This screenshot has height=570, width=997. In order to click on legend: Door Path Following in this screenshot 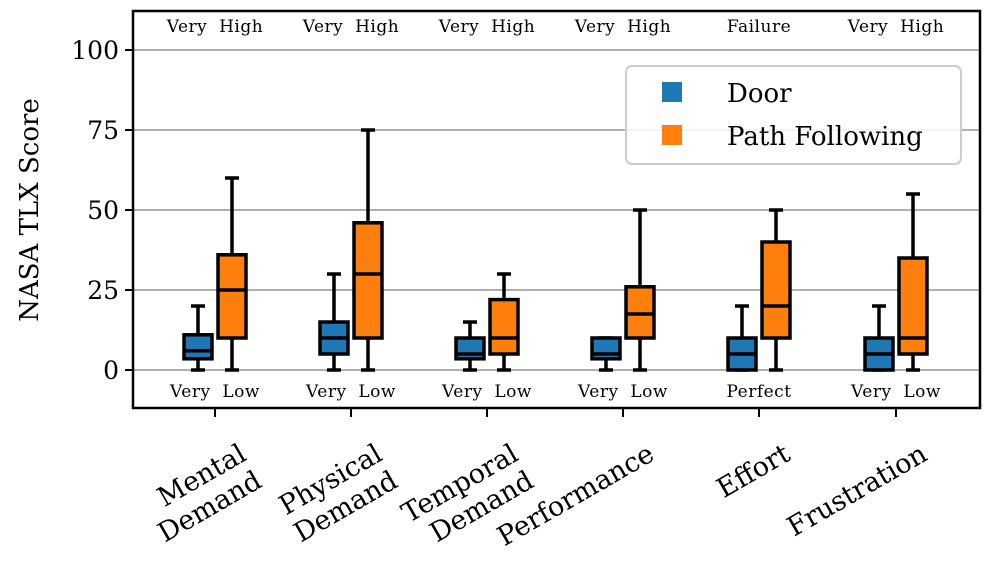, I will do `click(793, 115)`.